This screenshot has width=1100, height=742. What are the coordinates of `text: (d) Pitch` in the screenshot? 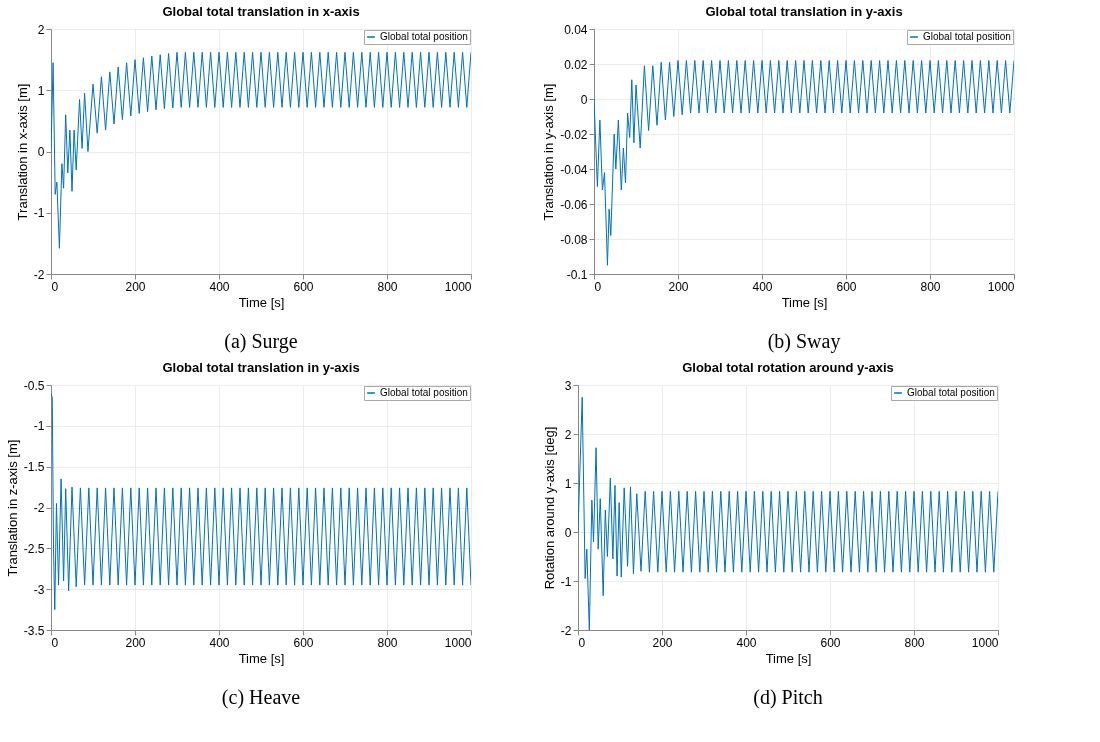 It's located at (788, 697).